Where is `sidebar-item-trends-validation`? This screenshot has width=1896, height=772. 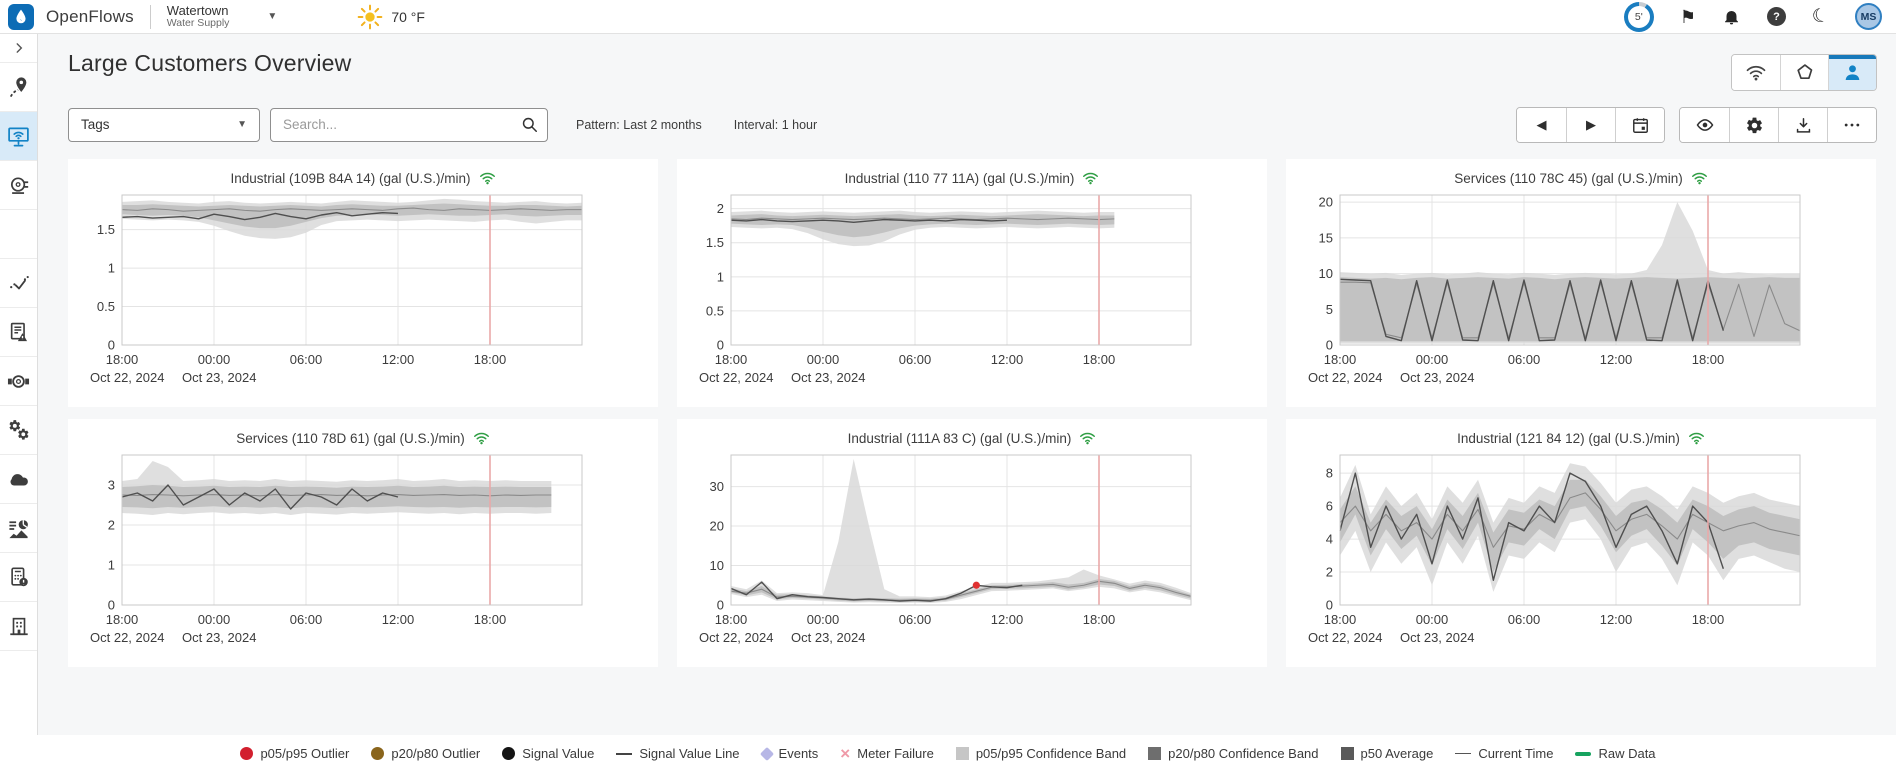 sidebar-item-trends-validation is located at coordinates (18, 283).